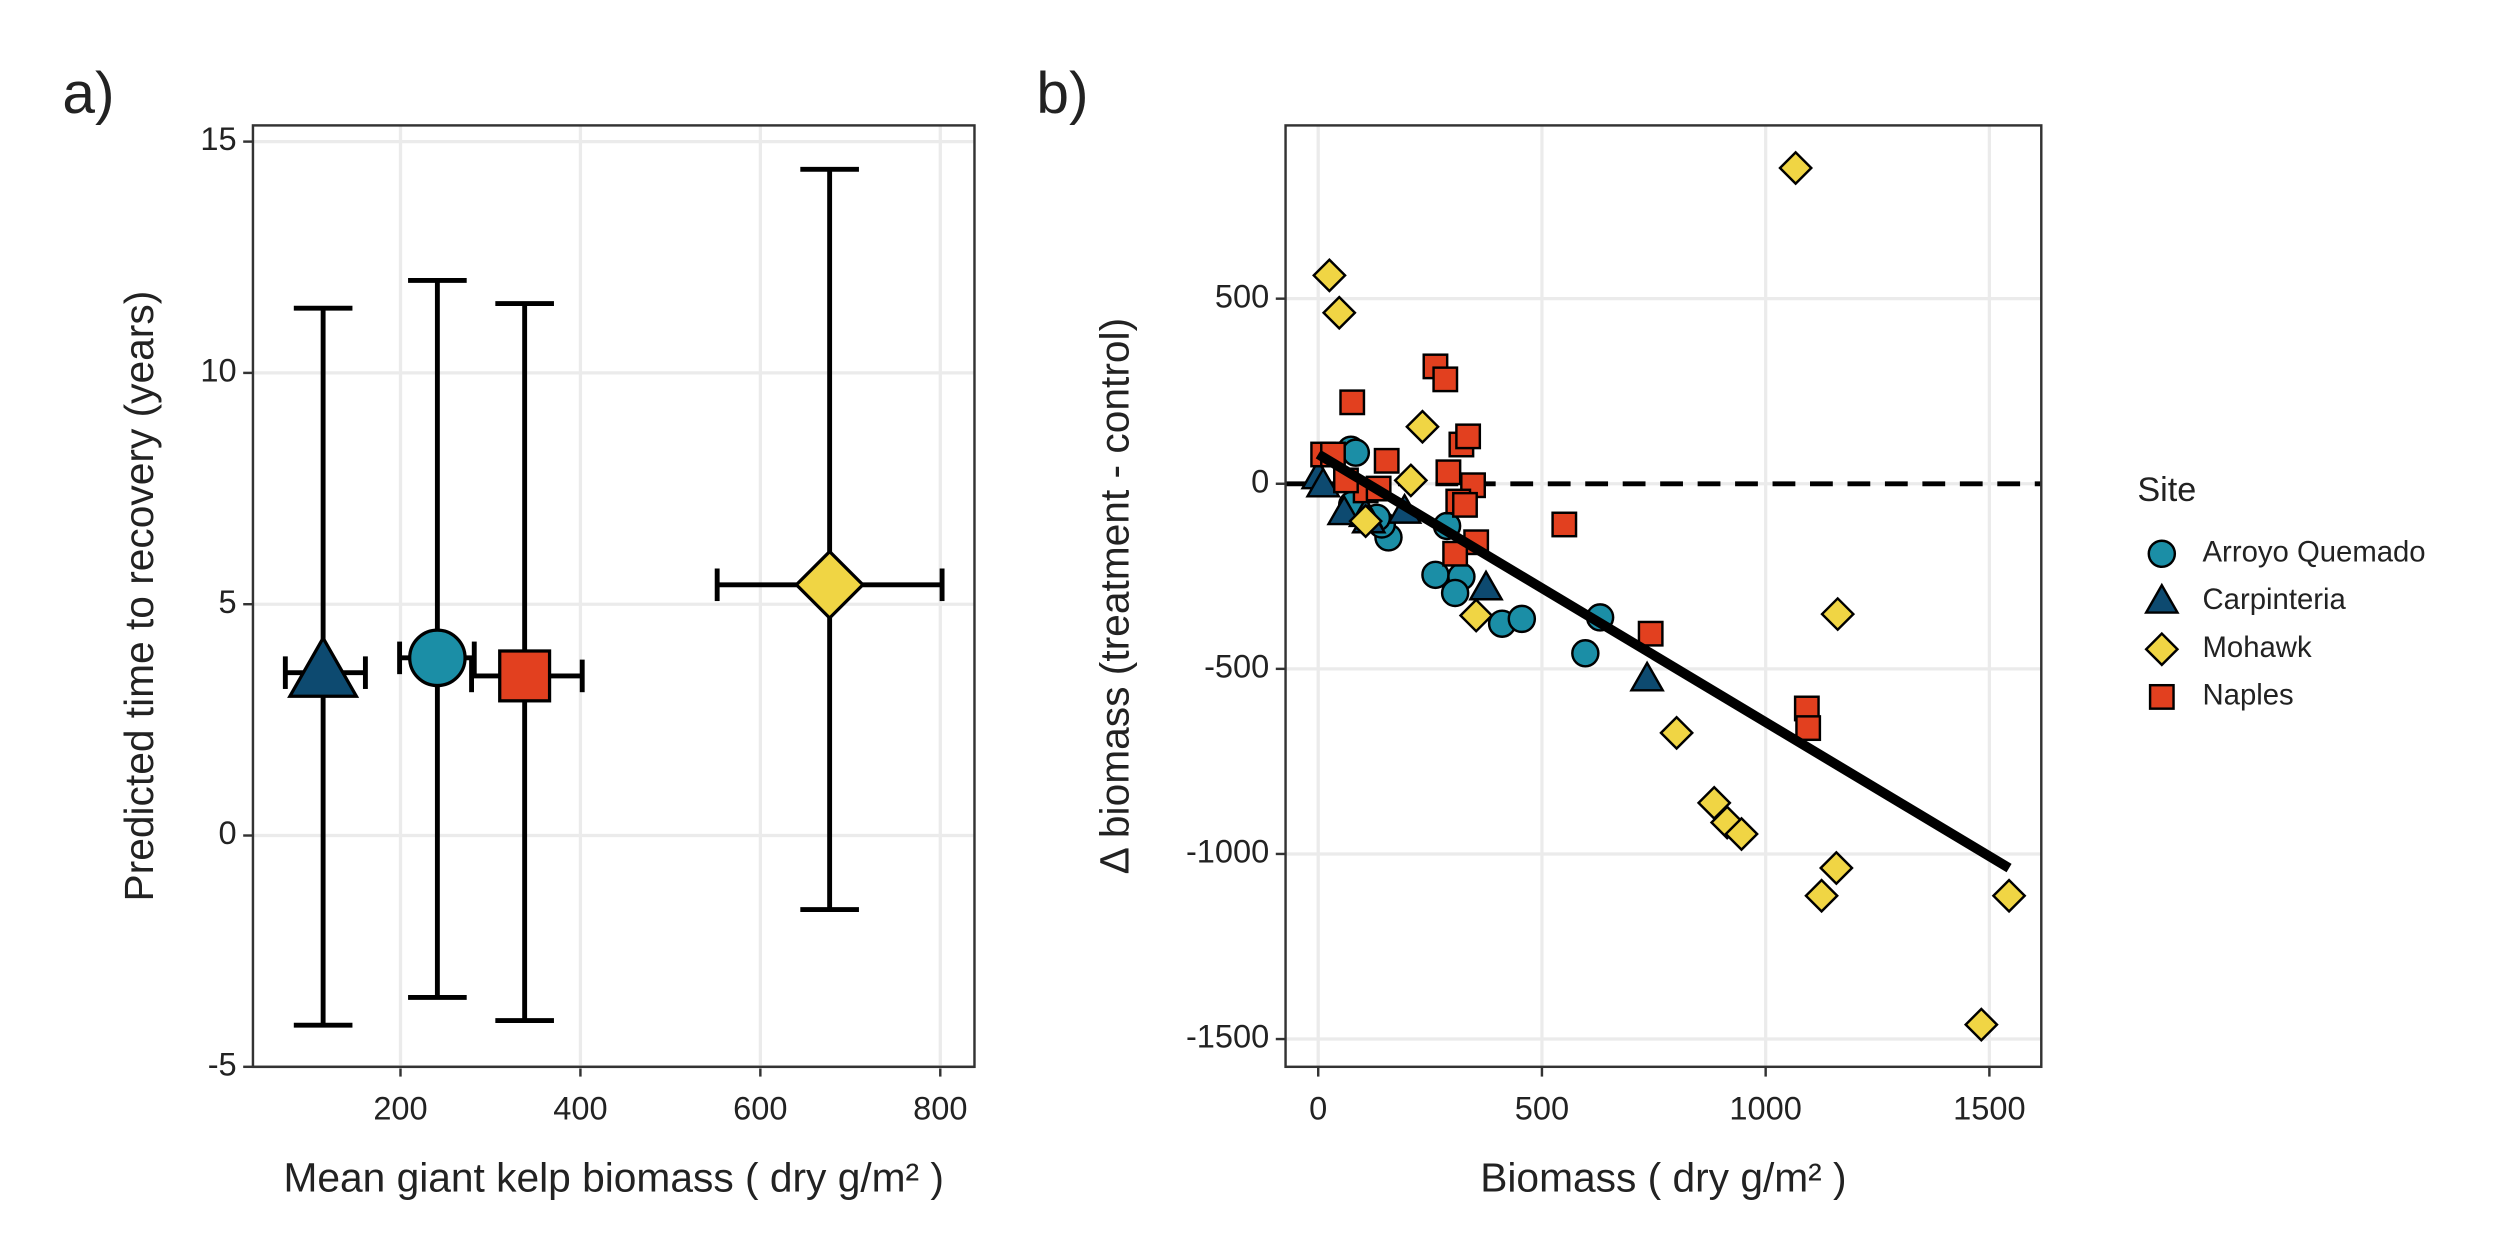 Image resolution: width=2519 pixels, height=1259 pixels. I want to click on legend-label: Carpinteria, so click(2275, 599).